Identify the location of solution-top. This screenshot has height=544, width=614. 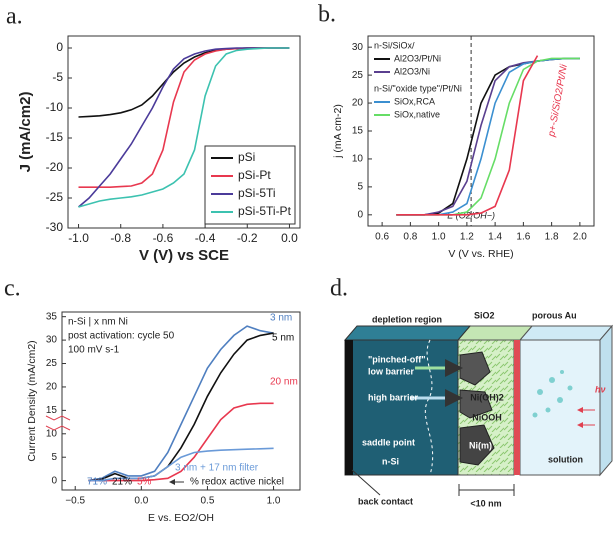
(566, 333).